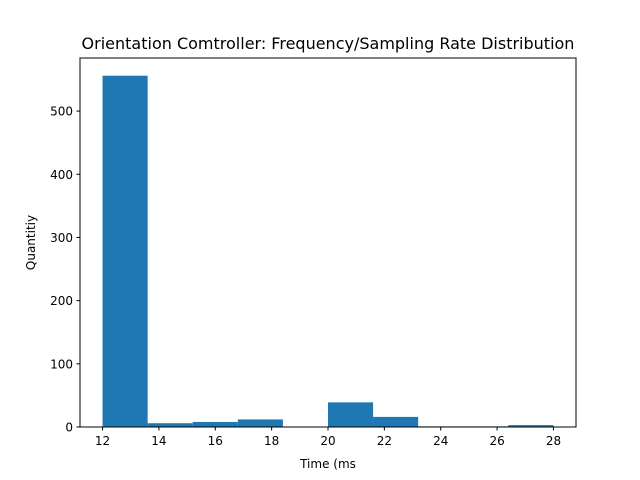 This screenshot has width=640, height=480. What do you see at coordinates (553, 441) in the screenshot?
I see `x-tick-label: 28` at bounding box center [553, 441].